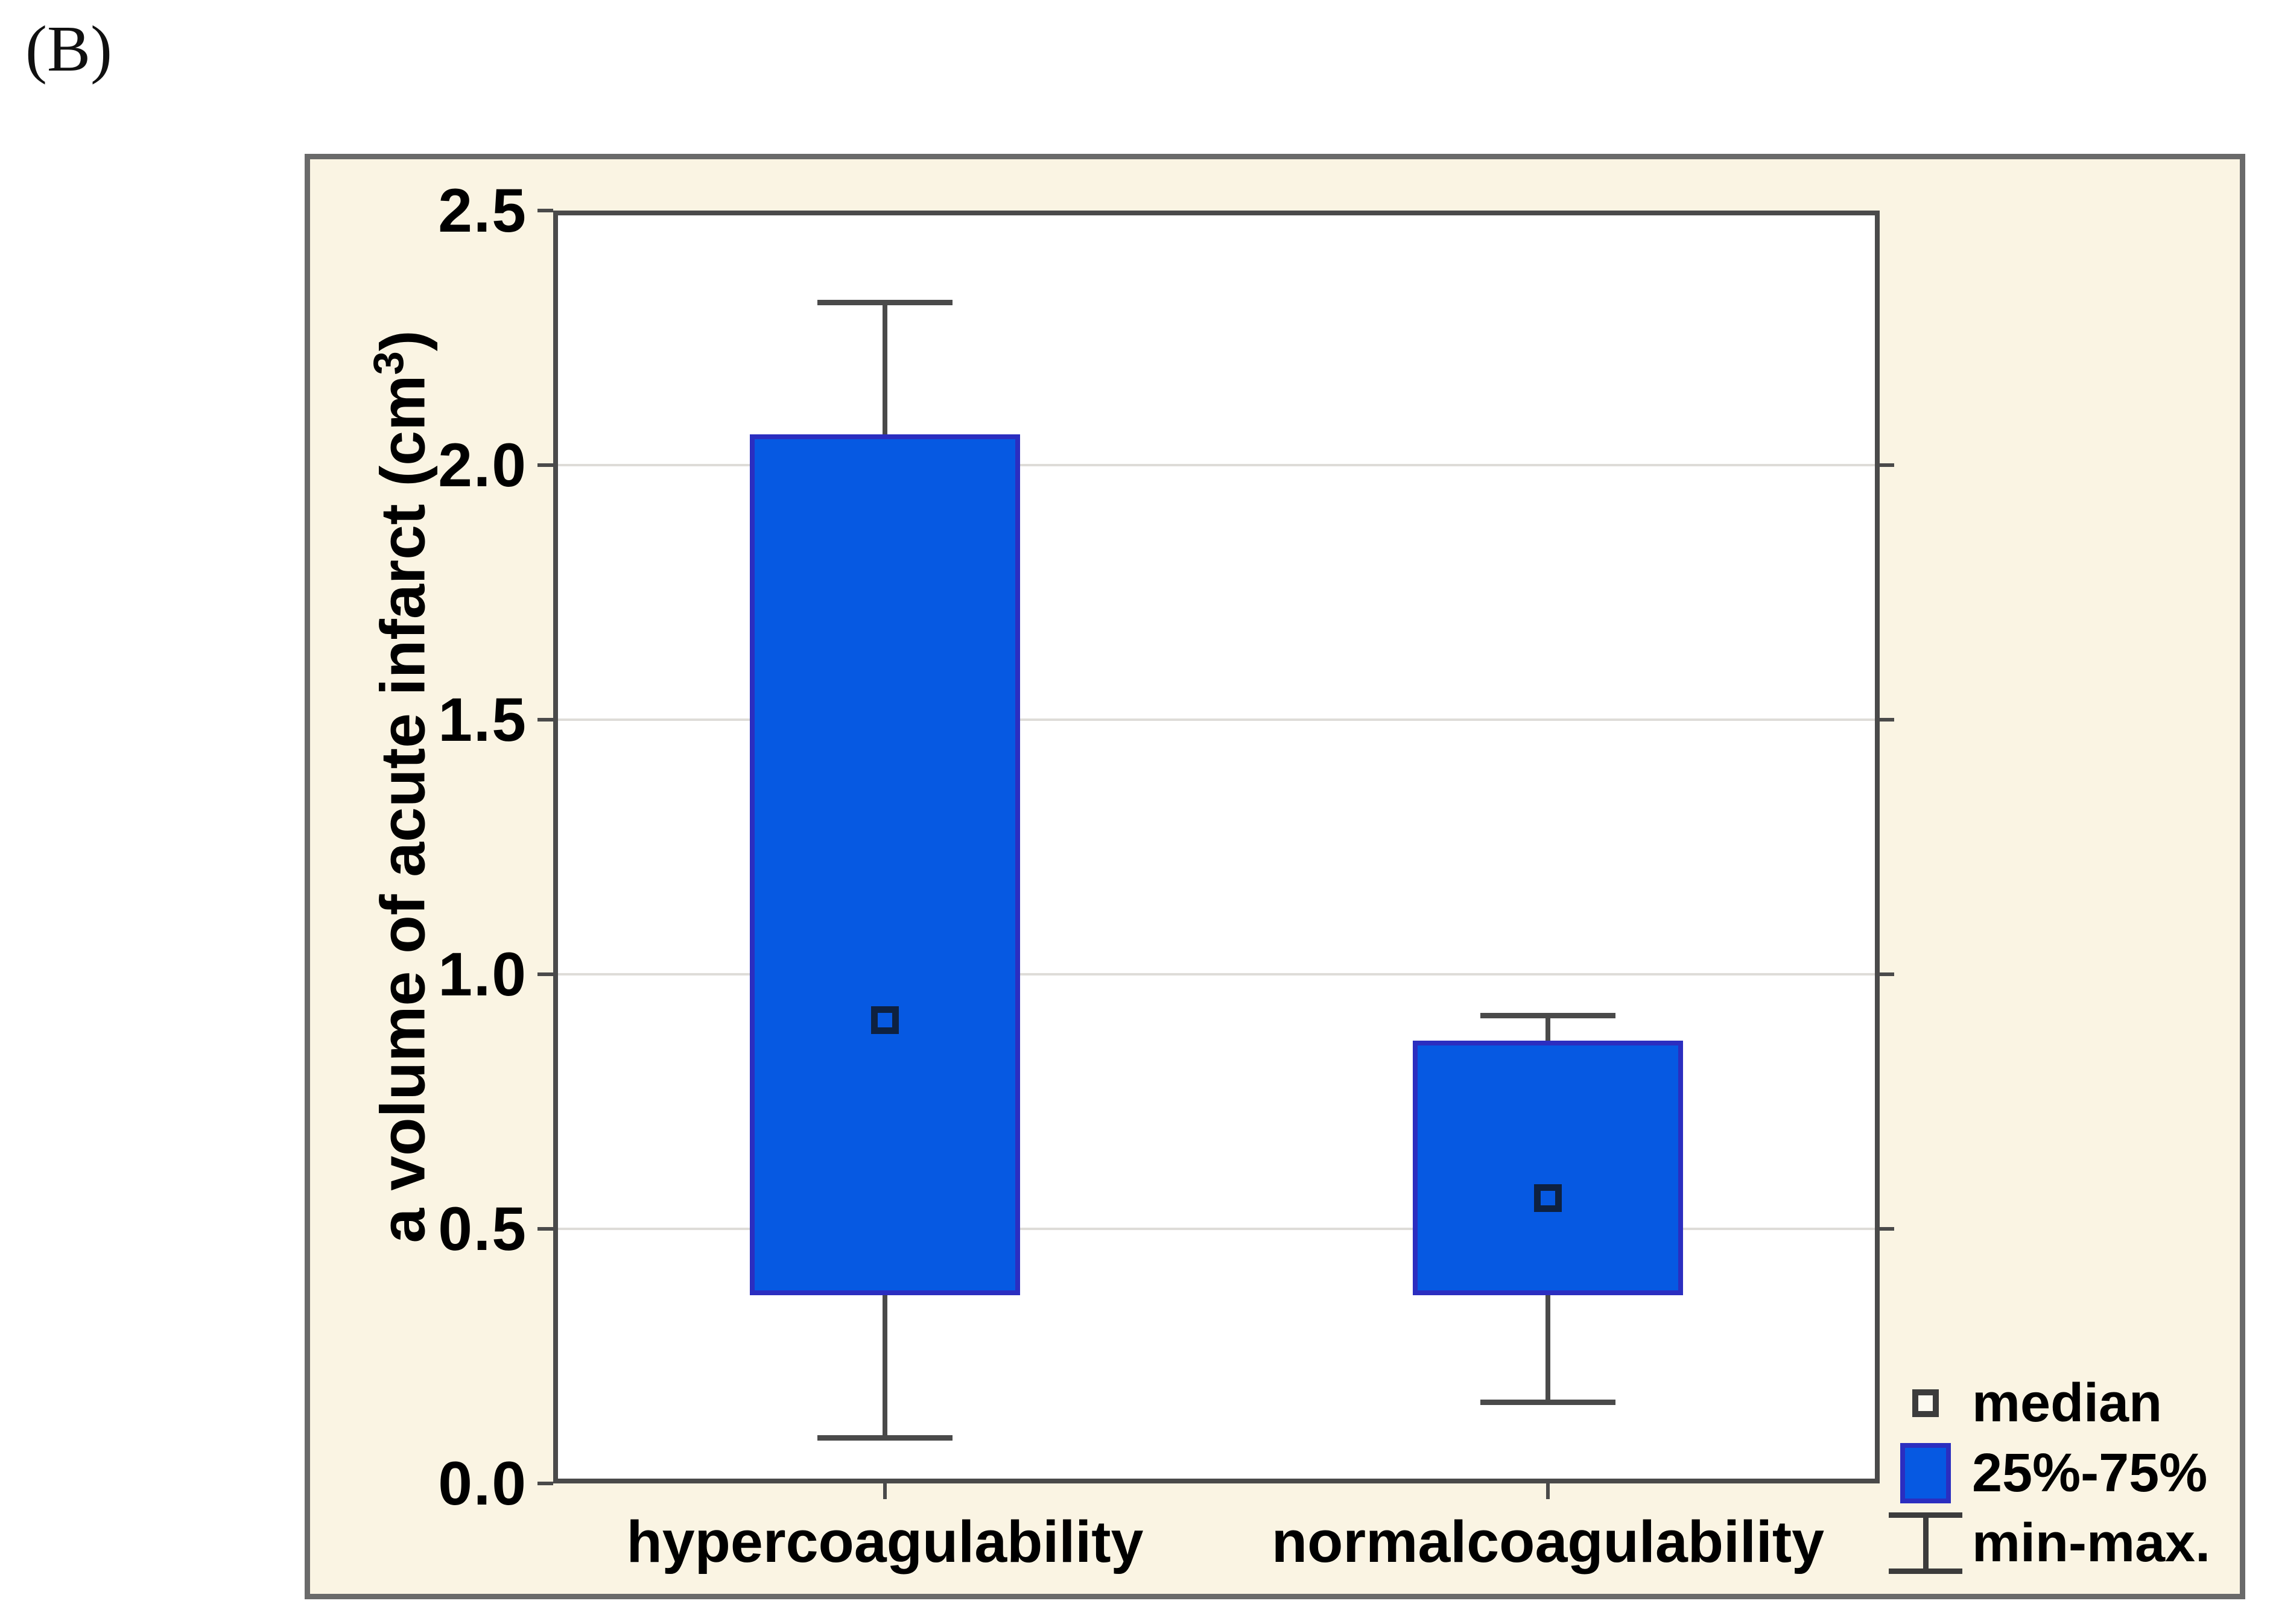 This screenshot has height=1624, width=2273. I want to click on x-tick-hypercoagulability, so click(885, 1491).